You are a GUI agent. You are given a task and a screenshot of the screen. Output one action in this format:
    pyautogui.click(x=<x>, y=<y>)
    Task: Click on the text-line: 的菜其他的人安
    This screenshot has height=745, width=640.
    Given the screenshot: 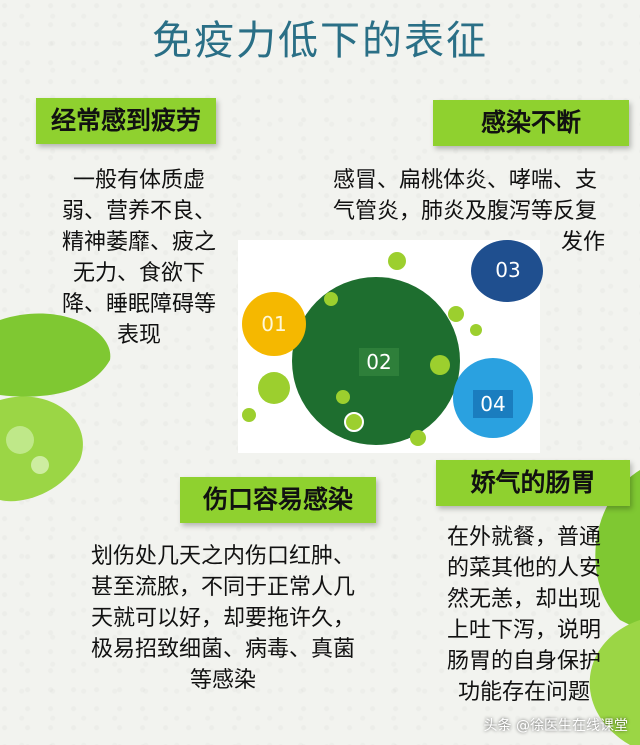 What is the action you would take?
    pyautogui.click(x=523, y=568)
    